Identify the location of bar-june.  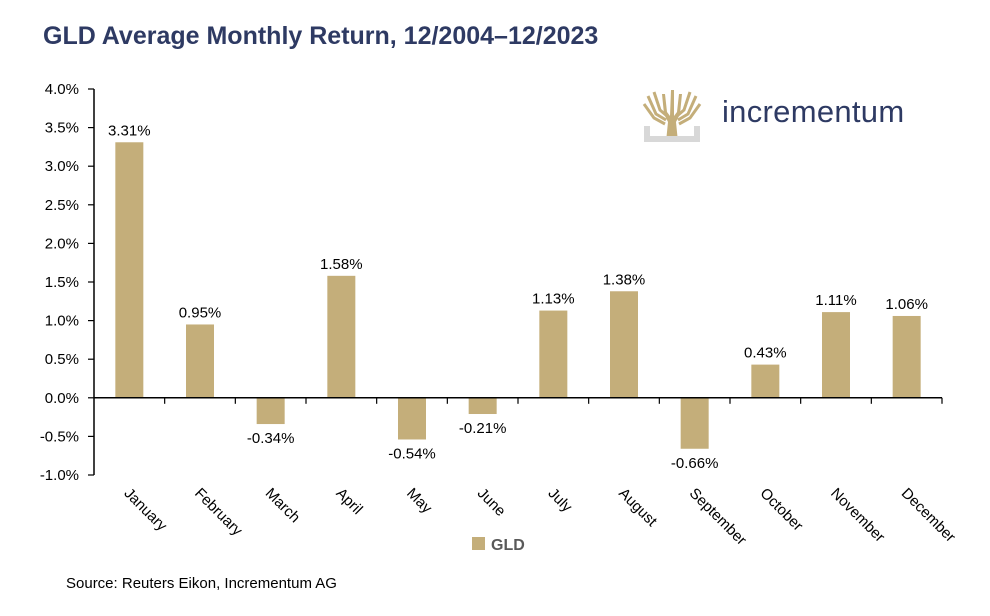
(482, 406).